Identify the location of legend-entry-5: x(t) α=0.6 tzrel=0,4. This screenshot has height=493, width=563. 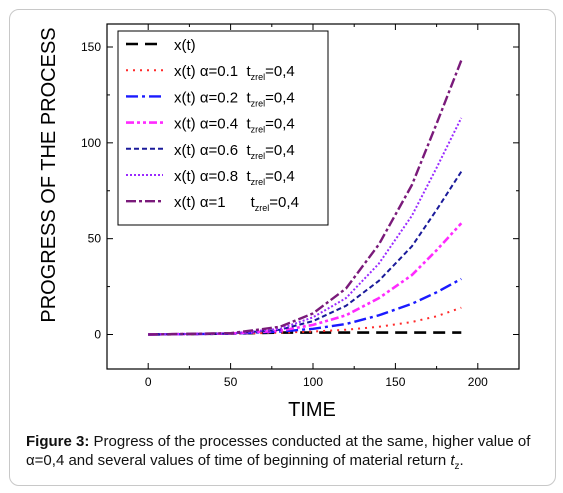
(234, 151).